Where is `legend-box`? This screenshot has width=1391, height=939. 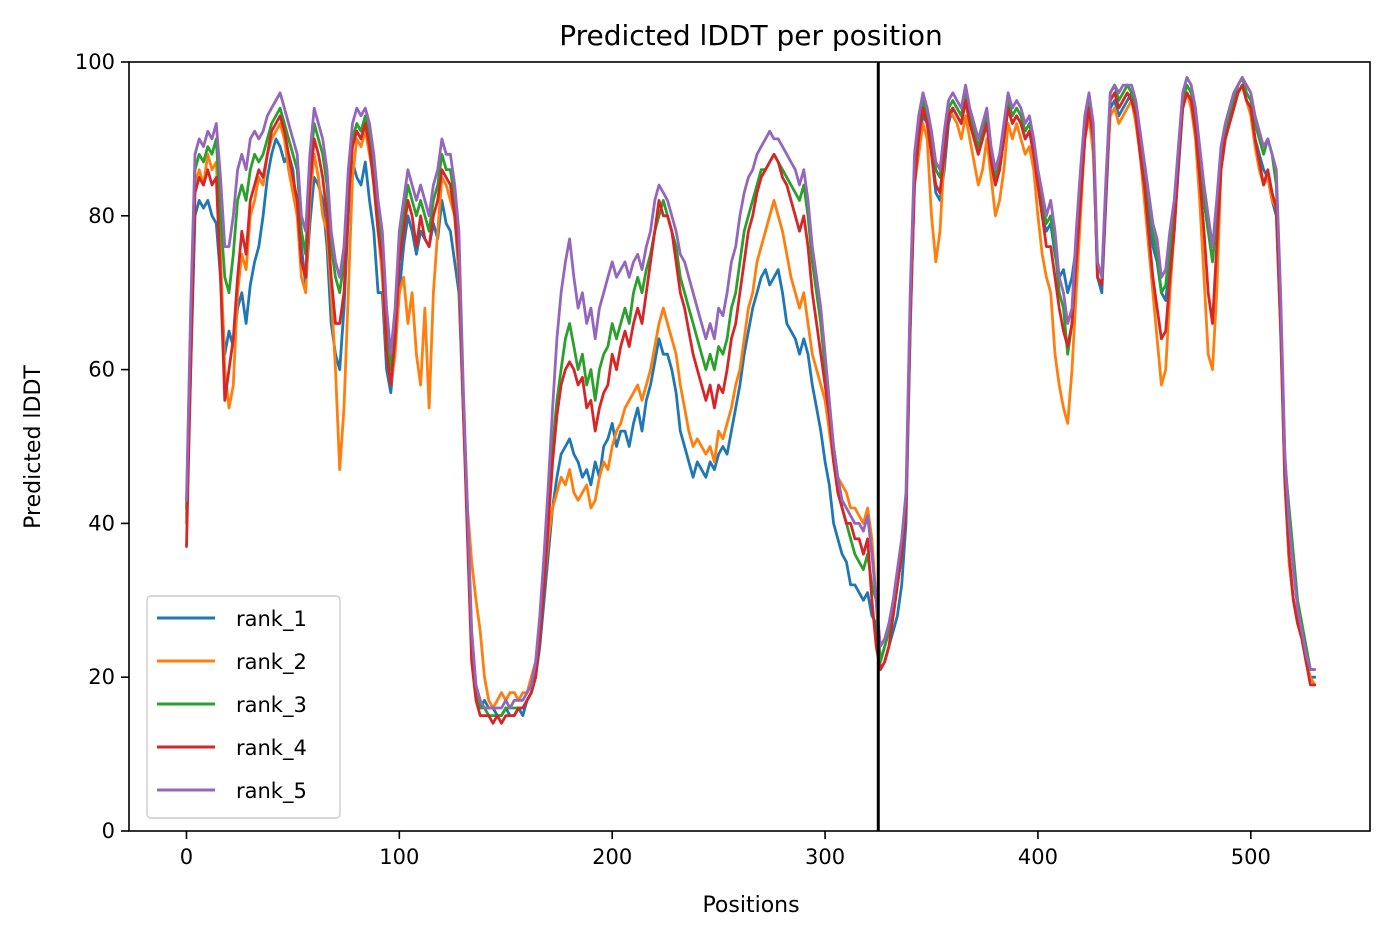 legend-box is located at coordinates (243, 707).